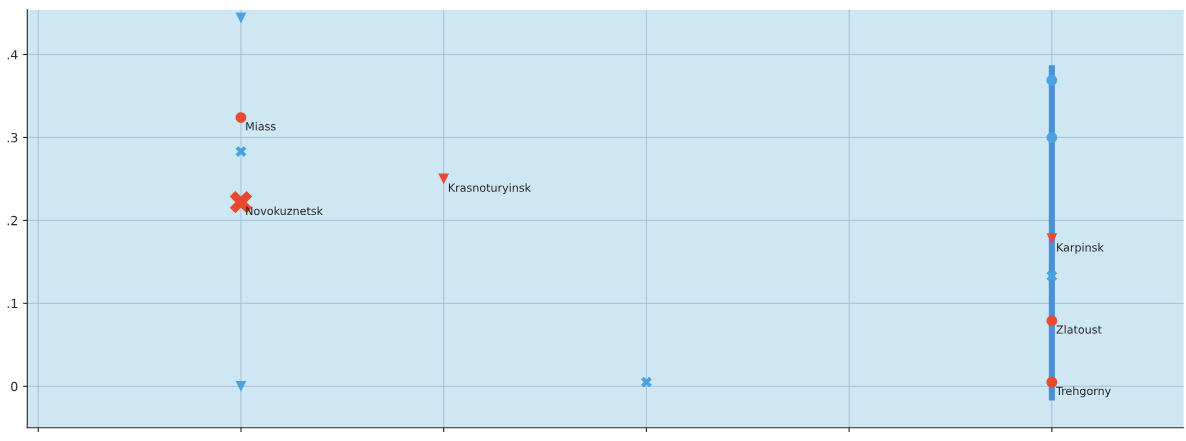 The width and height of the screenshot is (1186, 441). I want to click on y-tick-label: 0, so click(14, 386).